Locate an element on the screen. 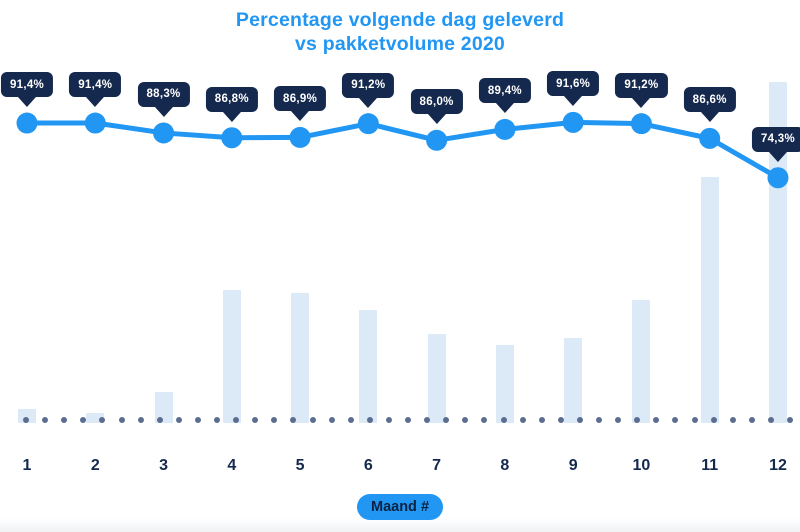  x-axis-label: 12 is located at coordinates (778, 465).